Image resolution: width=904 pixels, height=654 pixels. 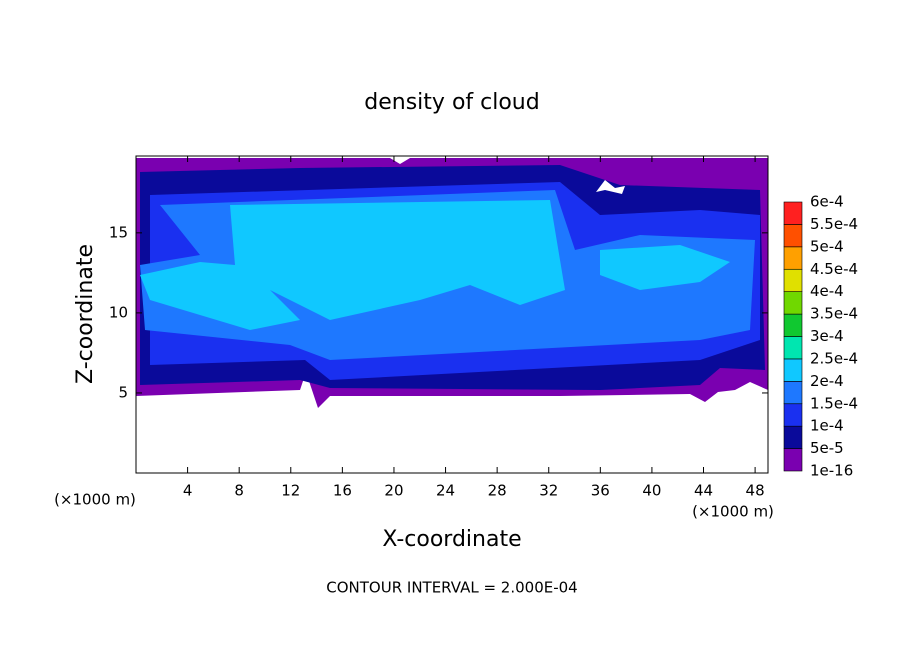 What do you see at coordinates (352, 265) in the screenshot?
I see `field-cyan` at bounding box center [352, 265].